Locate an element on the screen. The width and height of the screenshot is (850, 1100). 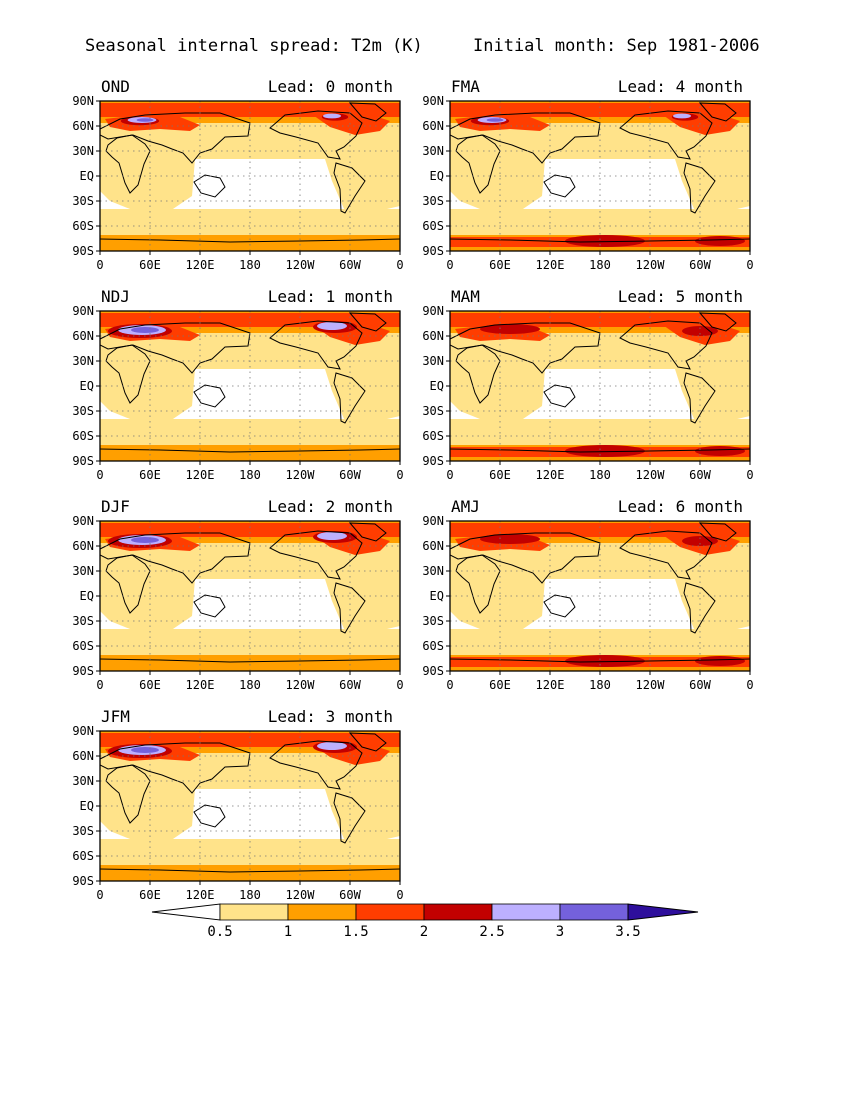
panel-lead-label: Lead: 4 month is located at coordinates (680, 86).